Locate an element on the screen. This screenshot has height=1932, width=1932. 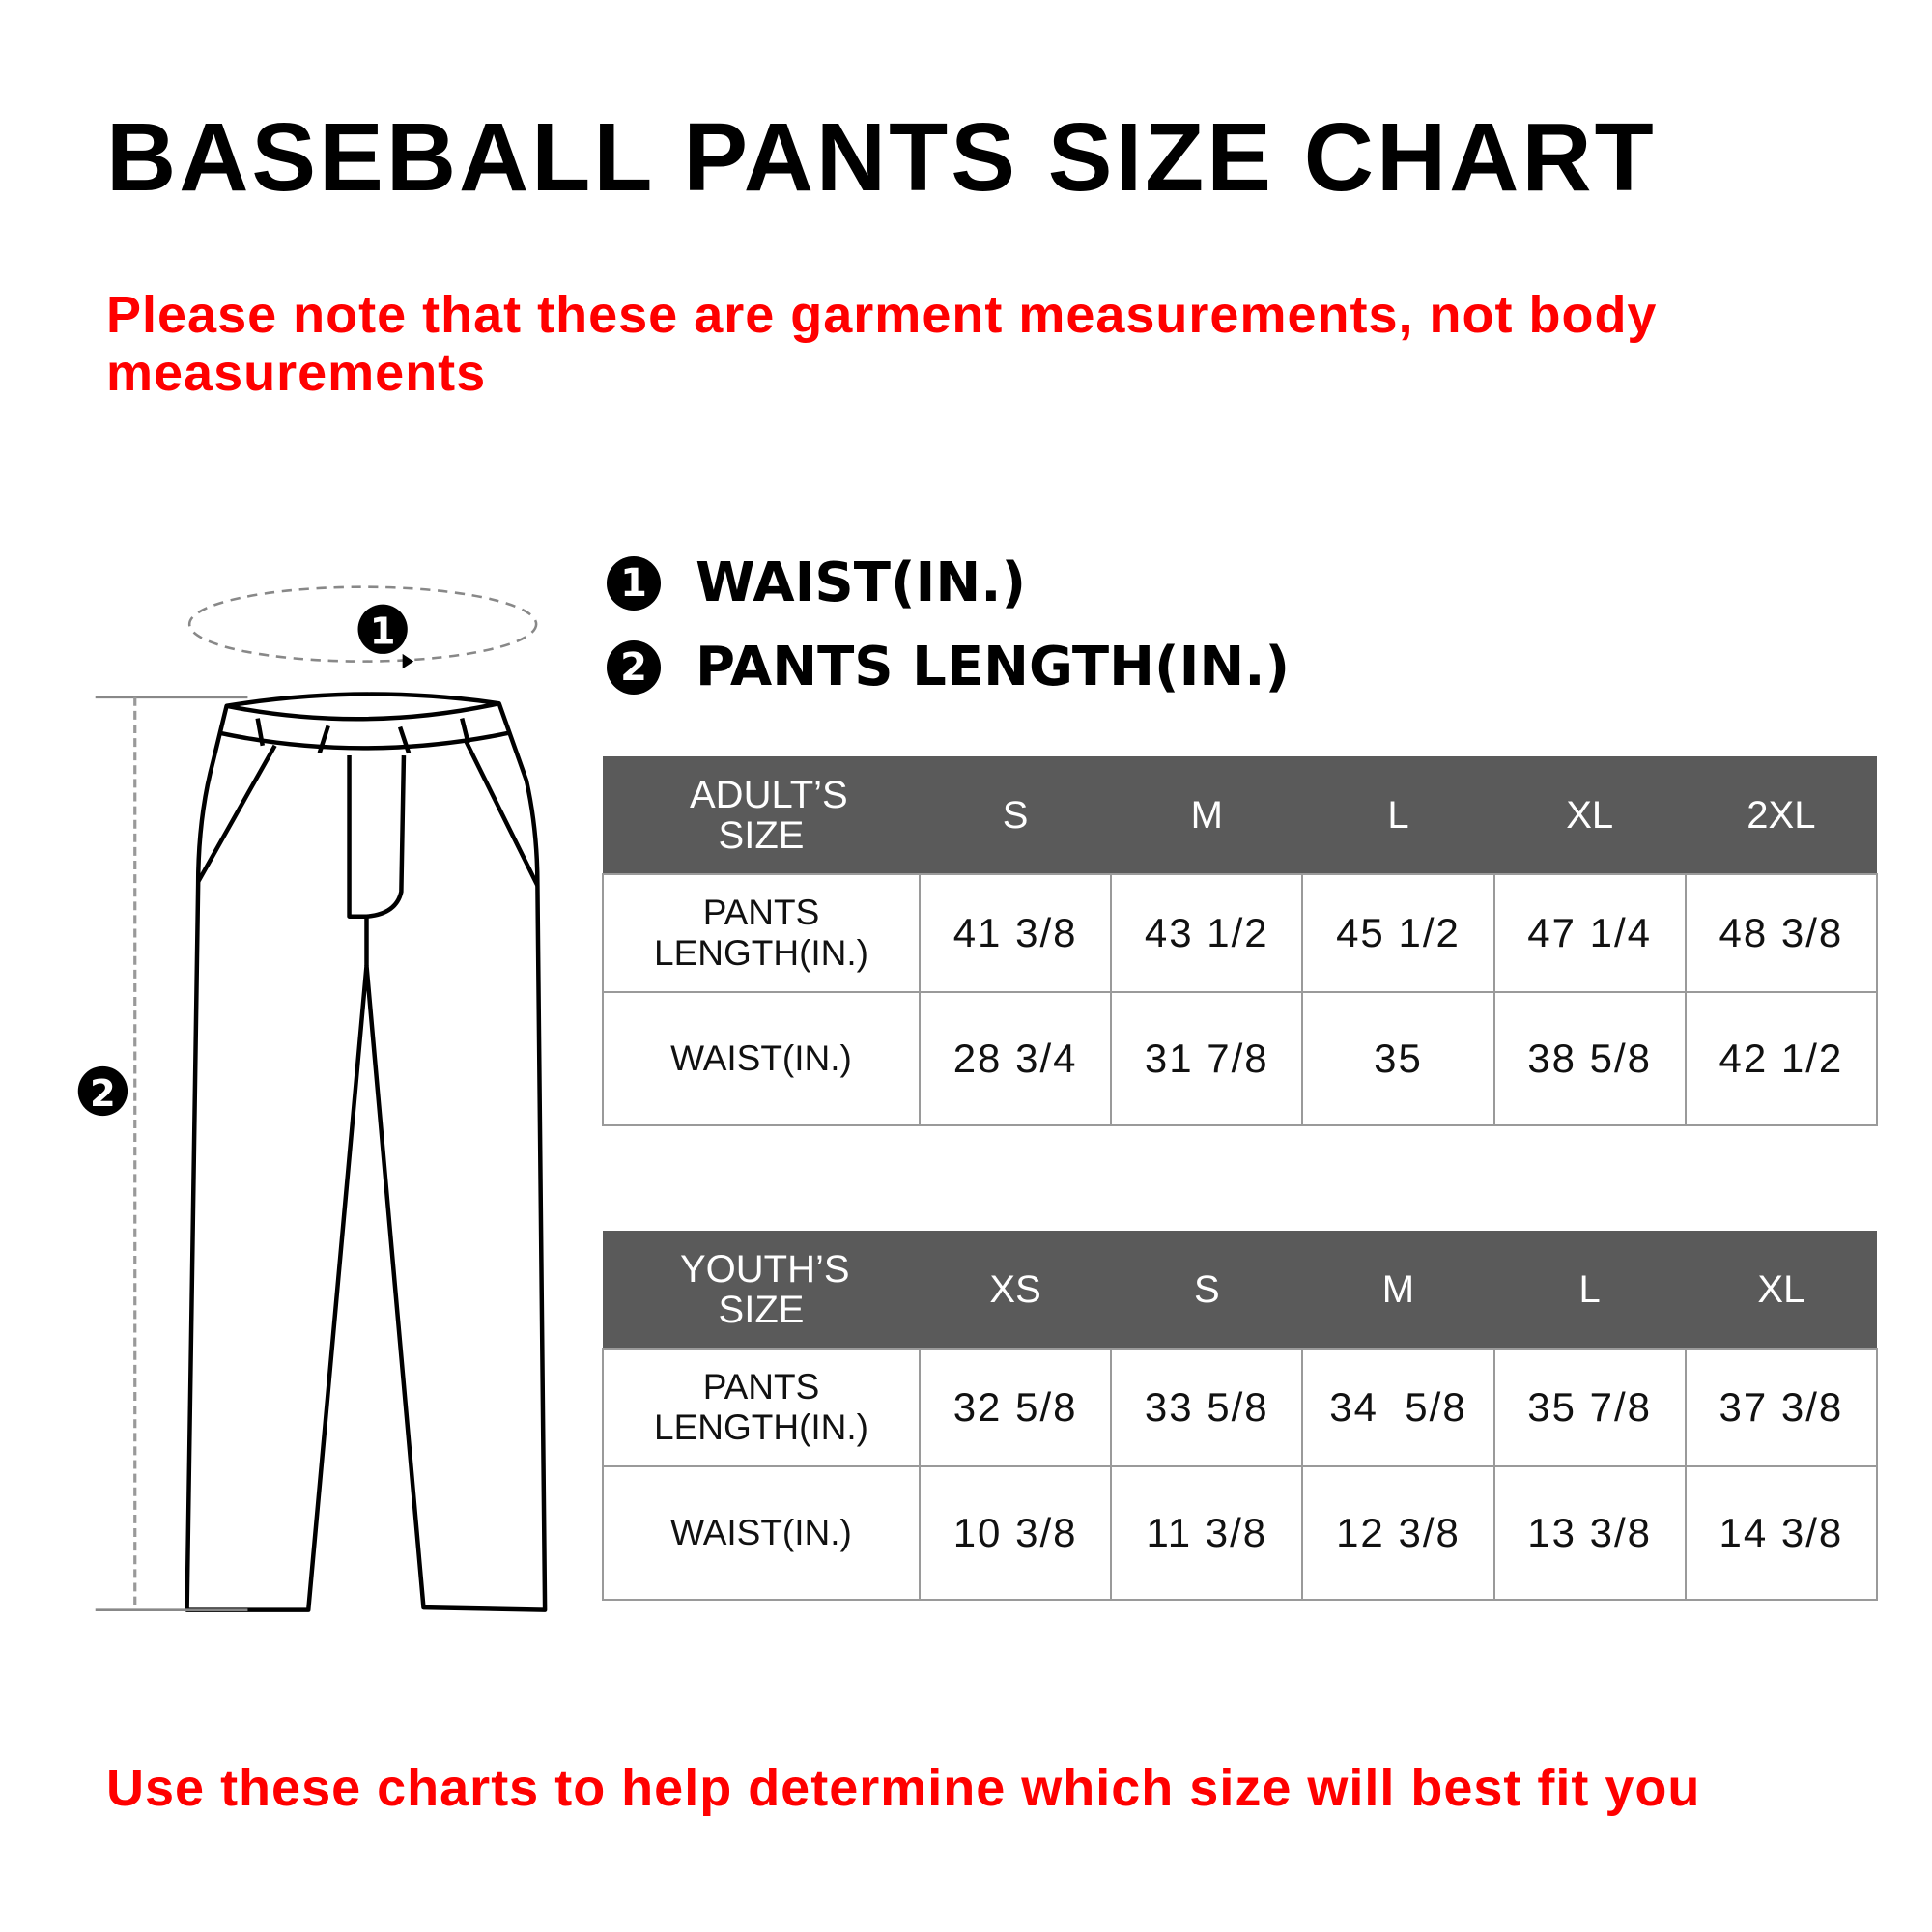
table-cell: 11 3/8 is located at coordinates (1207, 1533).